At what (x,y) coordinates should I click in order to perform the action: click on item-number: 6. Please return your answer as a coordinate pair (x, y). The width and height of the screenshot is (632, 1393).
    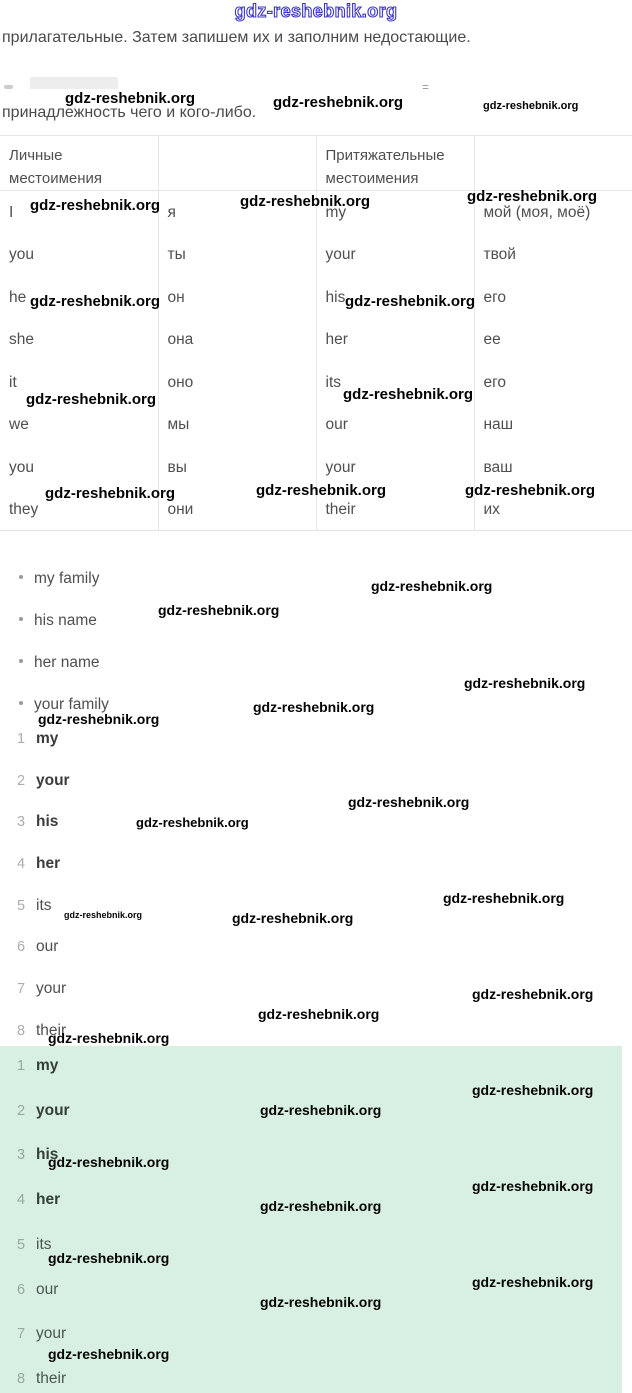
    Looking at the image, I should click on (21, 1290).